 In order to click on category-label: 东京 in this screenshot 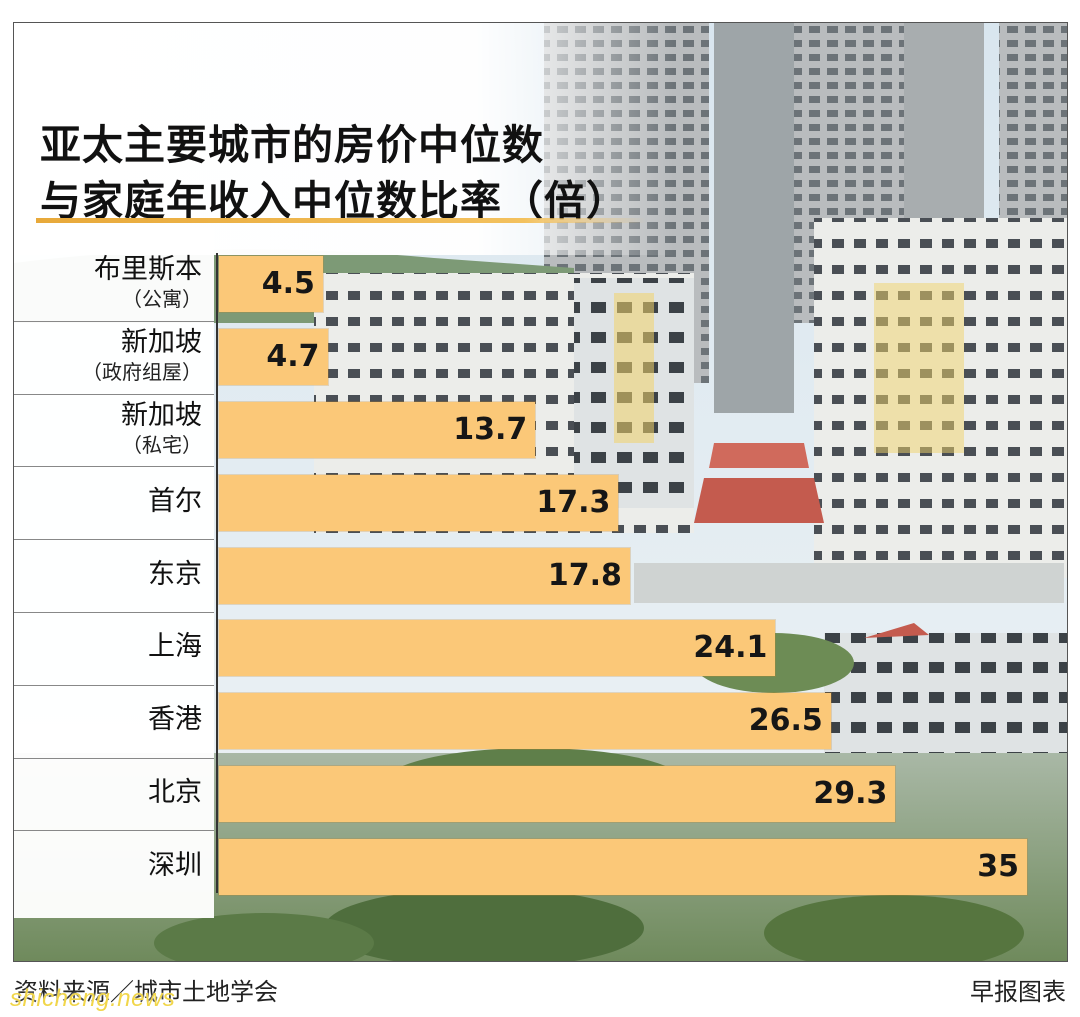, I will do `click(108, 575)`.